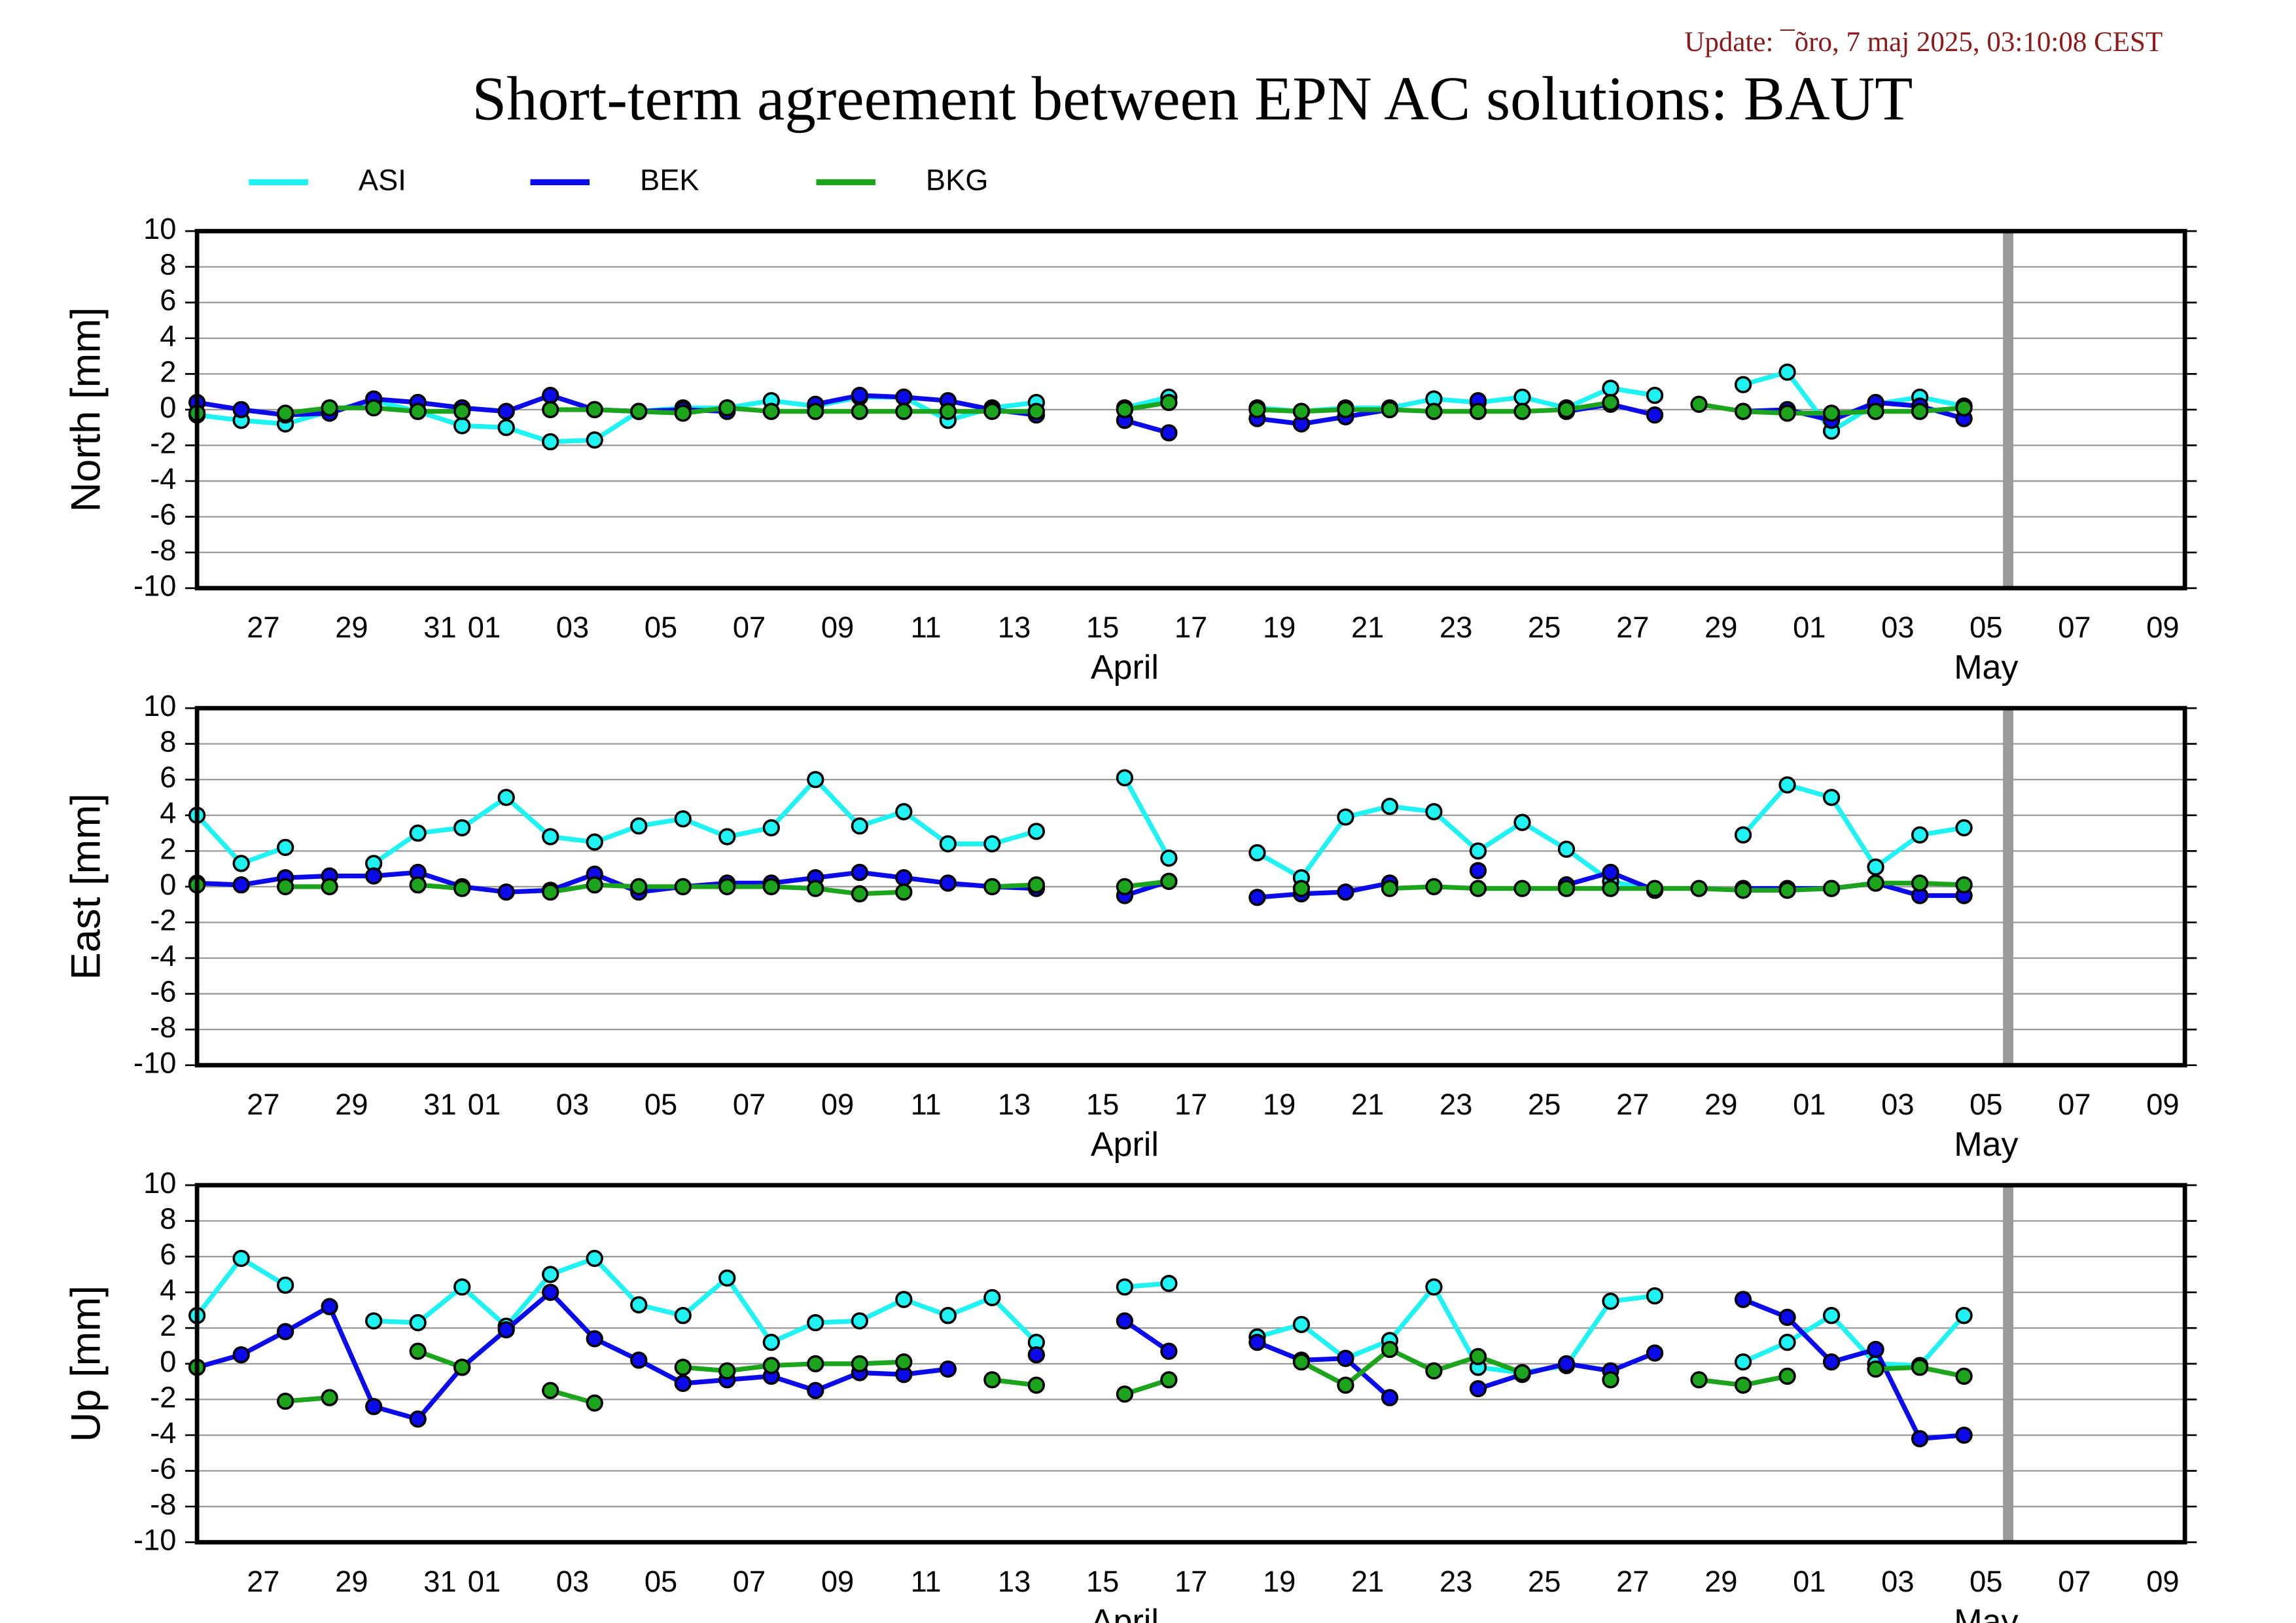 This screenshot has height=1623, width=2296. Describe the element at coordinates (154, 1540) in the screenshot. I see `y-tick-label: -10` at that location.